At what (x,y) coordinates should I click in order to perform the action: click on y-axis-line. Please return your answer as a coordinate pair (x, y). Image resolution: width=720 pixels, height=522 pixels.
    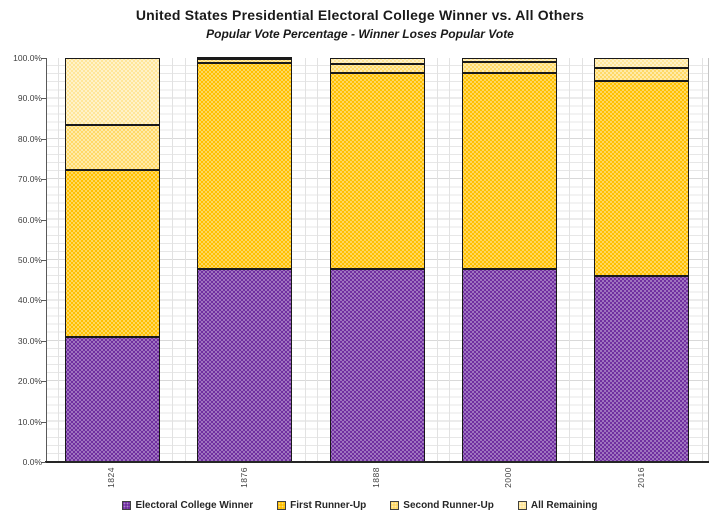
    Looking at the image, I should click on (46, 260).